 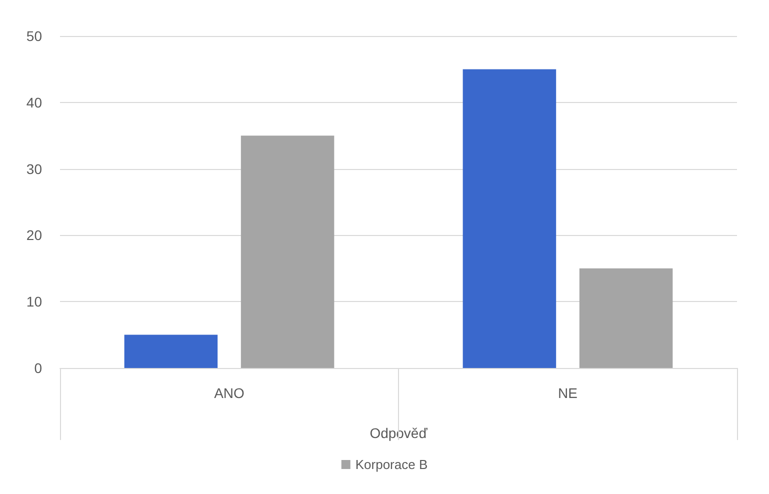 I want to click on legend-label: Korporace B, so click(x=391, y=464).